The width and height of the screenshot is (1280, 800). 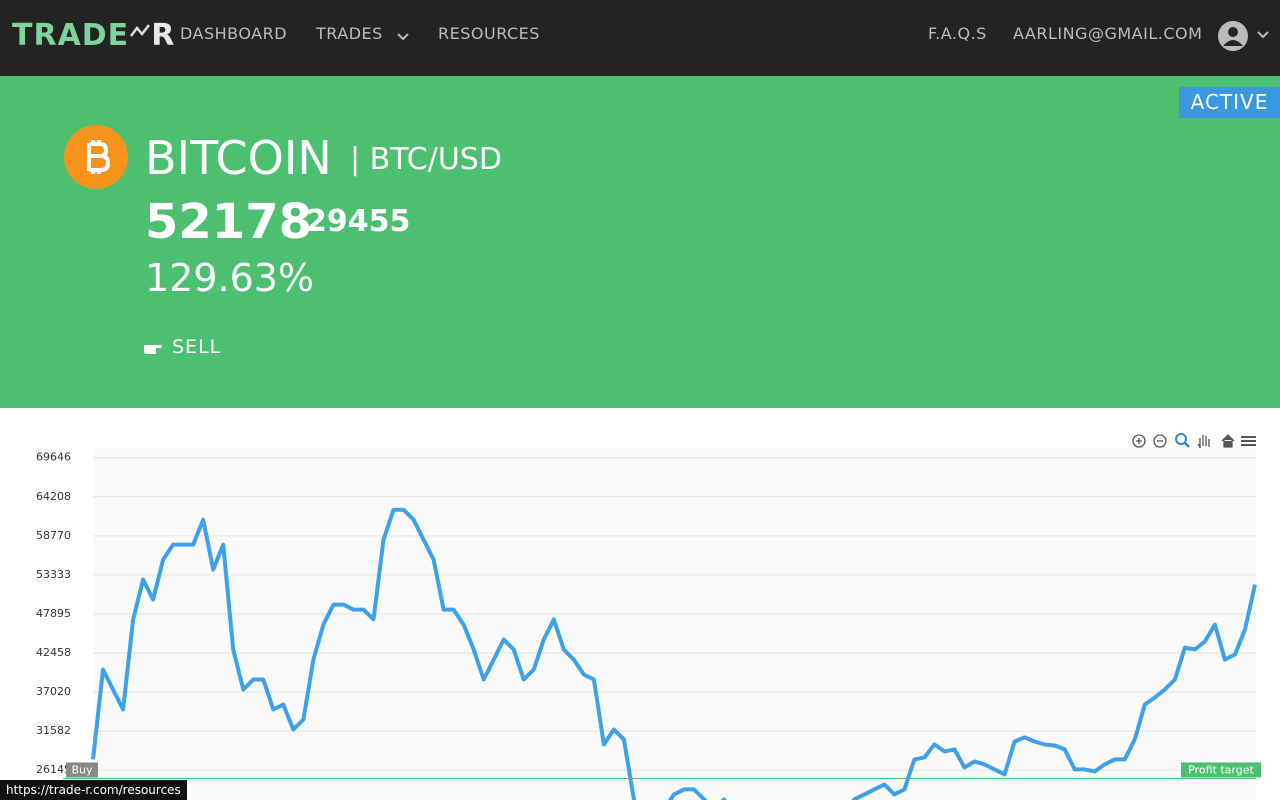 I want to click on reset-zoom, so click(x=1228, y=441).